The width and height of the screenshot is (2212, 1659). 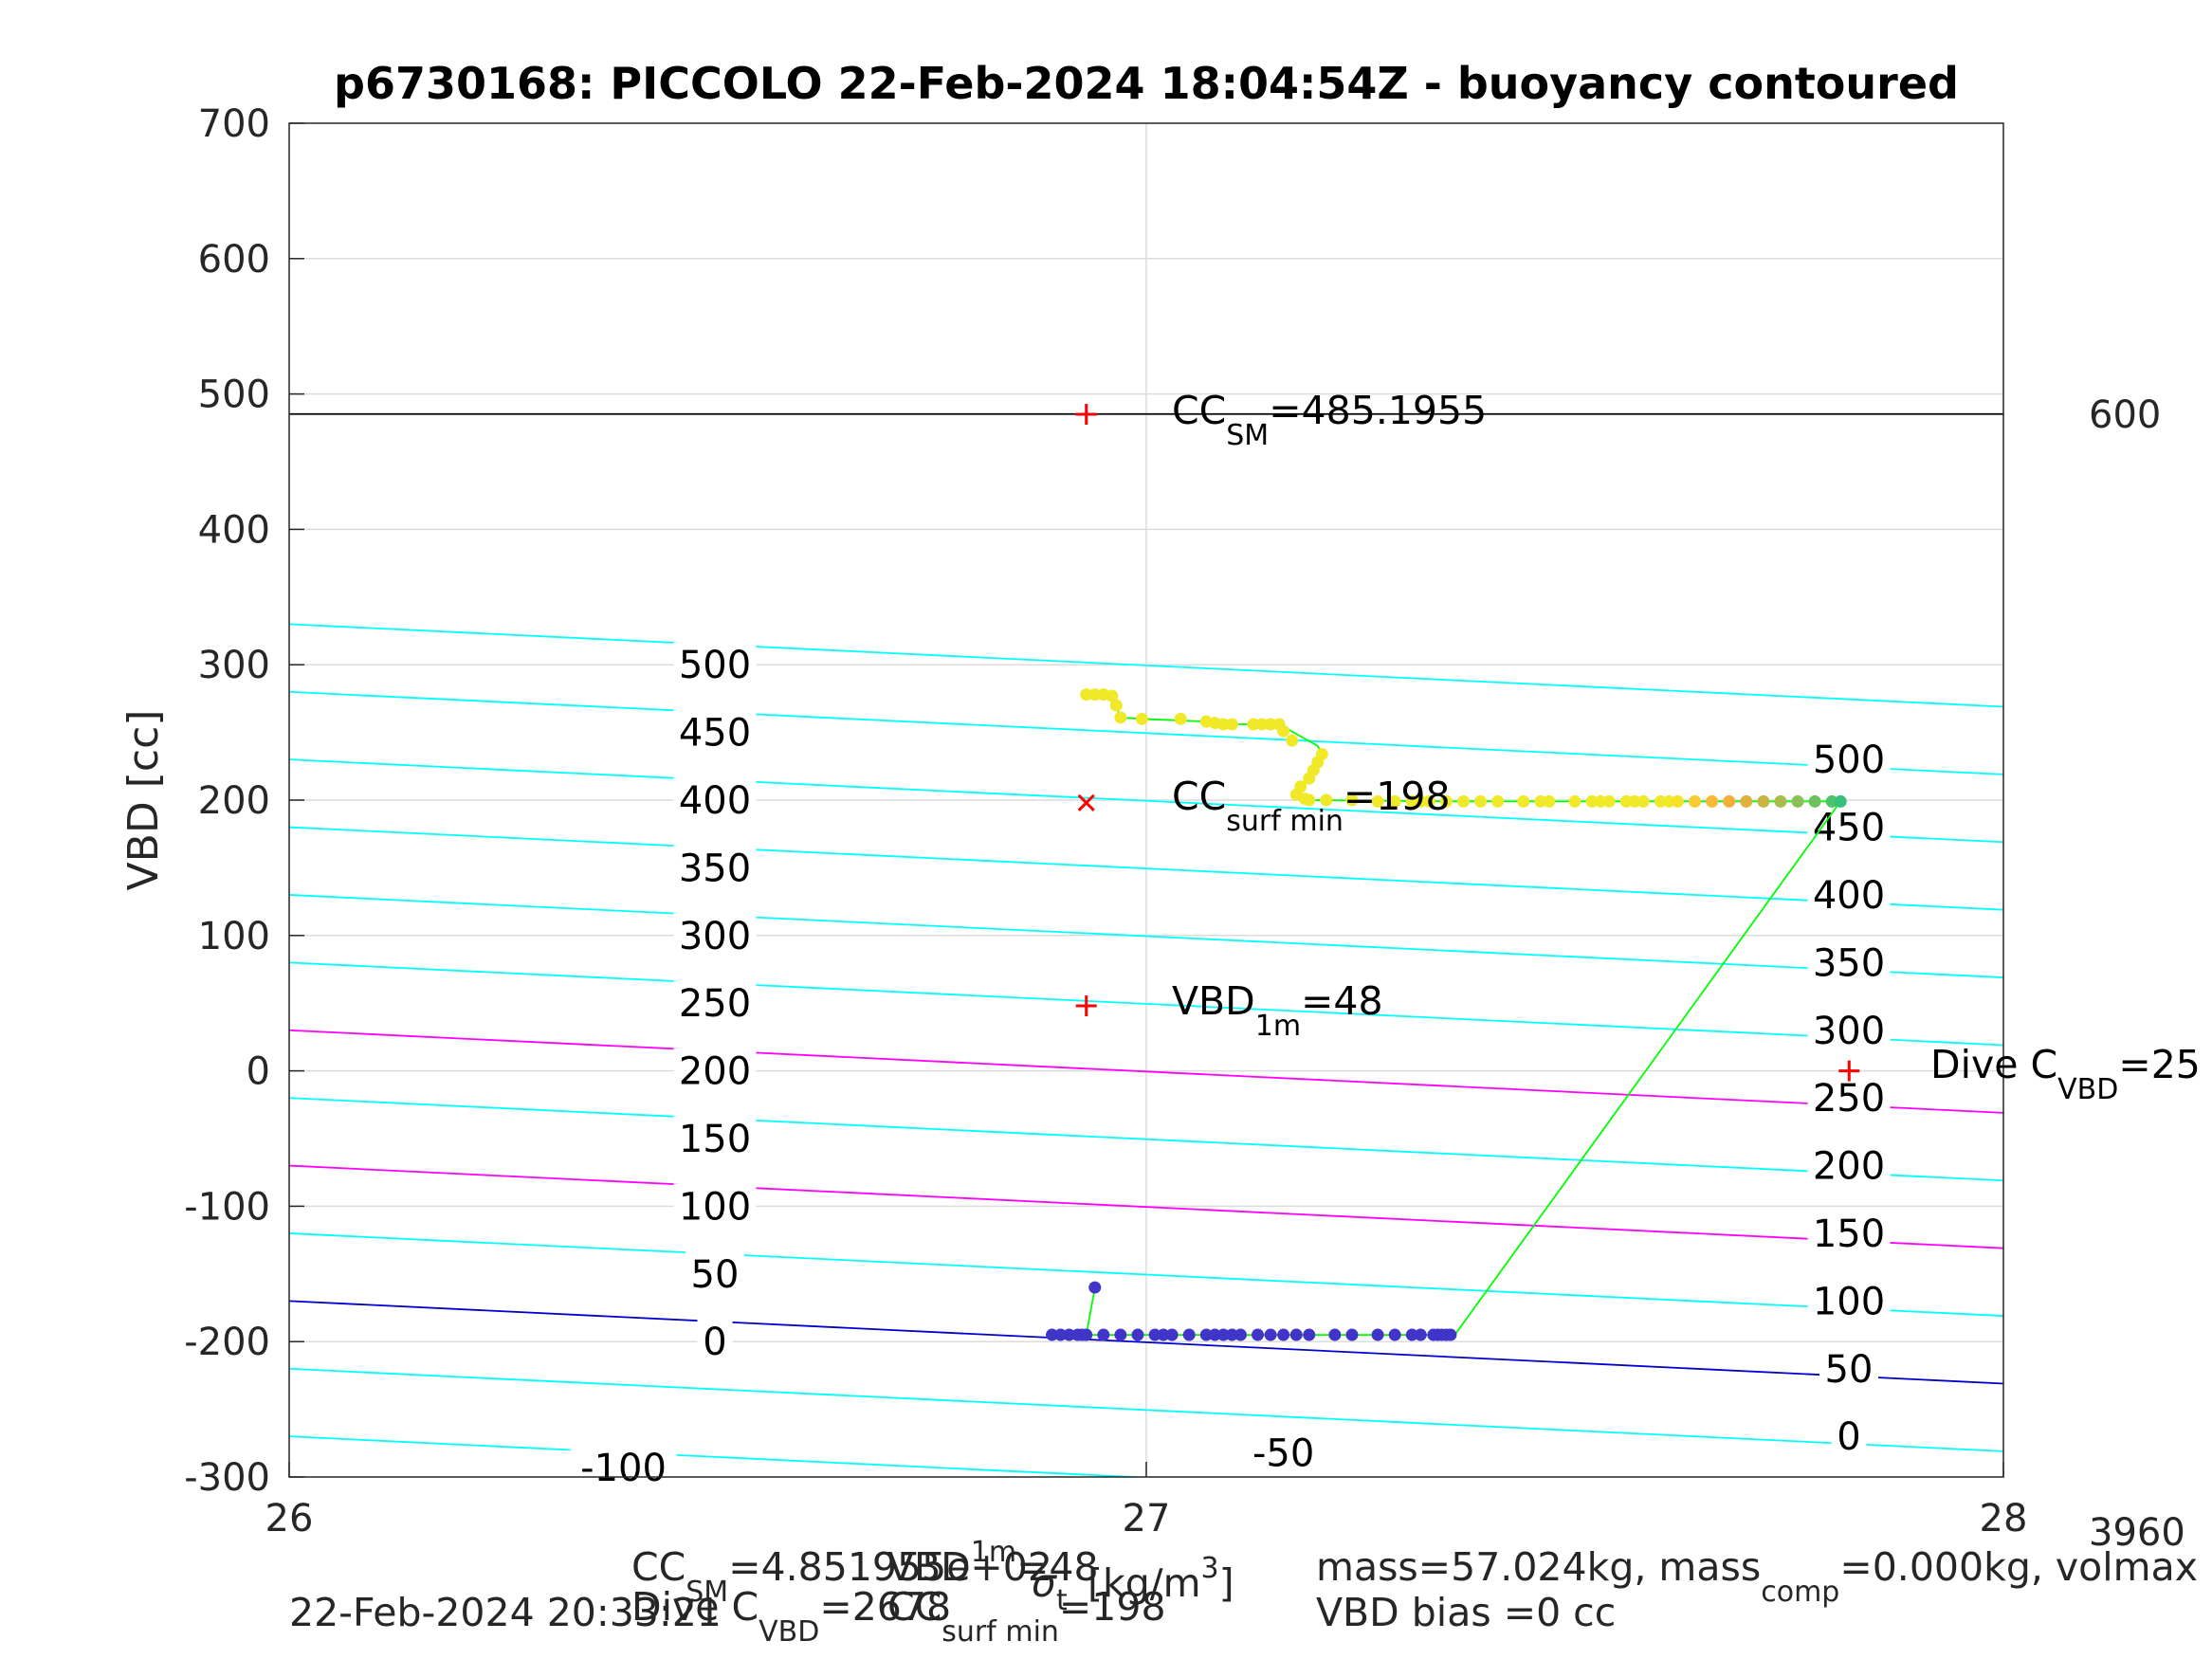 What do you see at coordinates (1086, 802) in the screenshot?
I see `cc-surf-min-marker` at bounding box center [1086, 802].